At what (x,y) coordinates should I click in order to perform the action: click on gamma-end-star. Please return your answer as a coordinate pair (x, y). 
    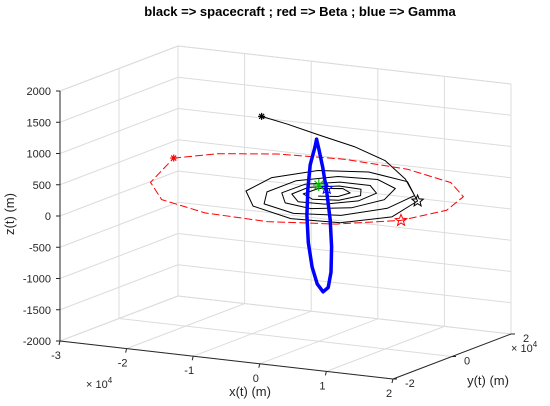
    Looking at the image, I should click on (326, 188).